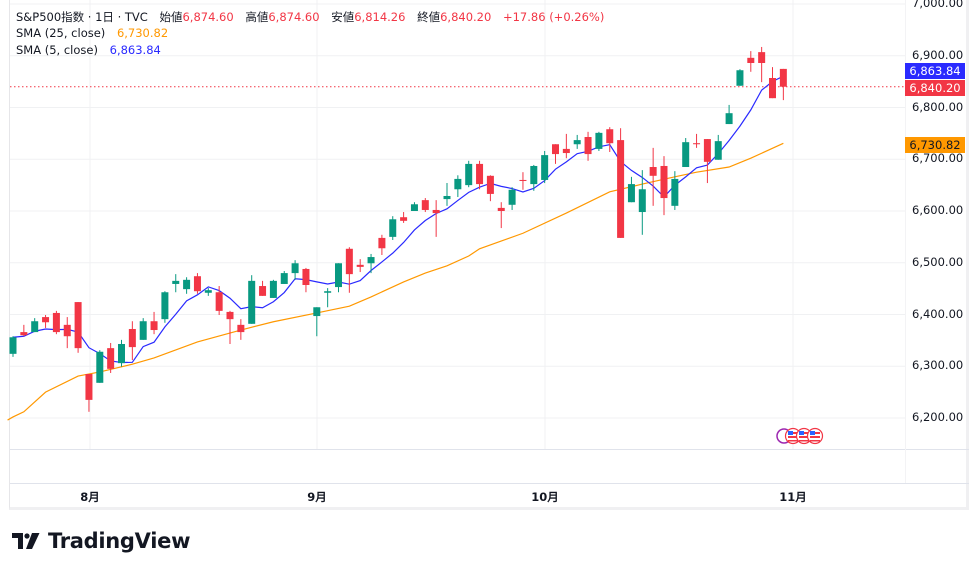  What do you see at coordinates (119, 541) in the screenshot?
I see `brand-name: TradingView` at bounding box center [119, 541].